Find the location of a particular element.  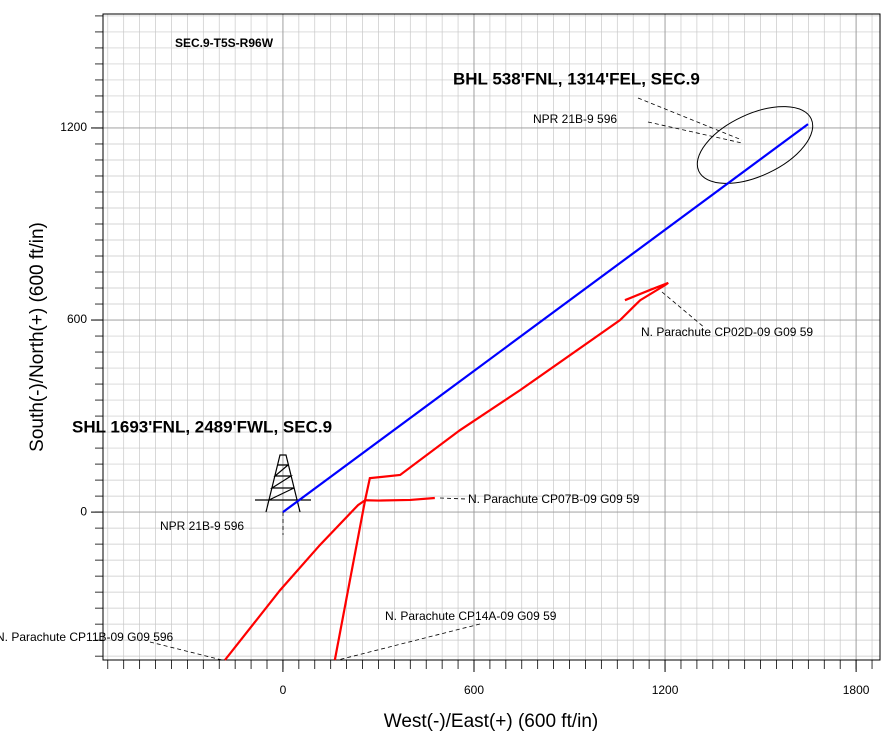

y-tick-label: 1200 is located at coordinates (73, 127).